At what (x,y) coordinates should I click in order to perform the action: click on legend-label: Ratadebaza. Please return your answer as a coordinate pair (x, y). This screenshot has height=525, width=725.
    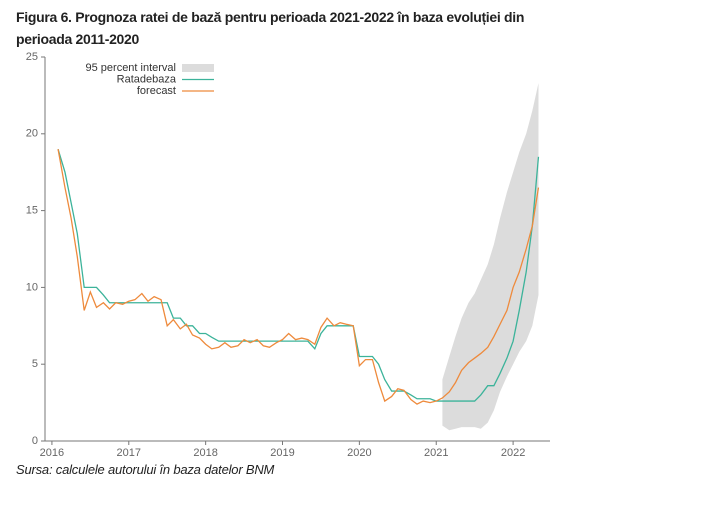
    Looking at the image, I should click on (147, 79).